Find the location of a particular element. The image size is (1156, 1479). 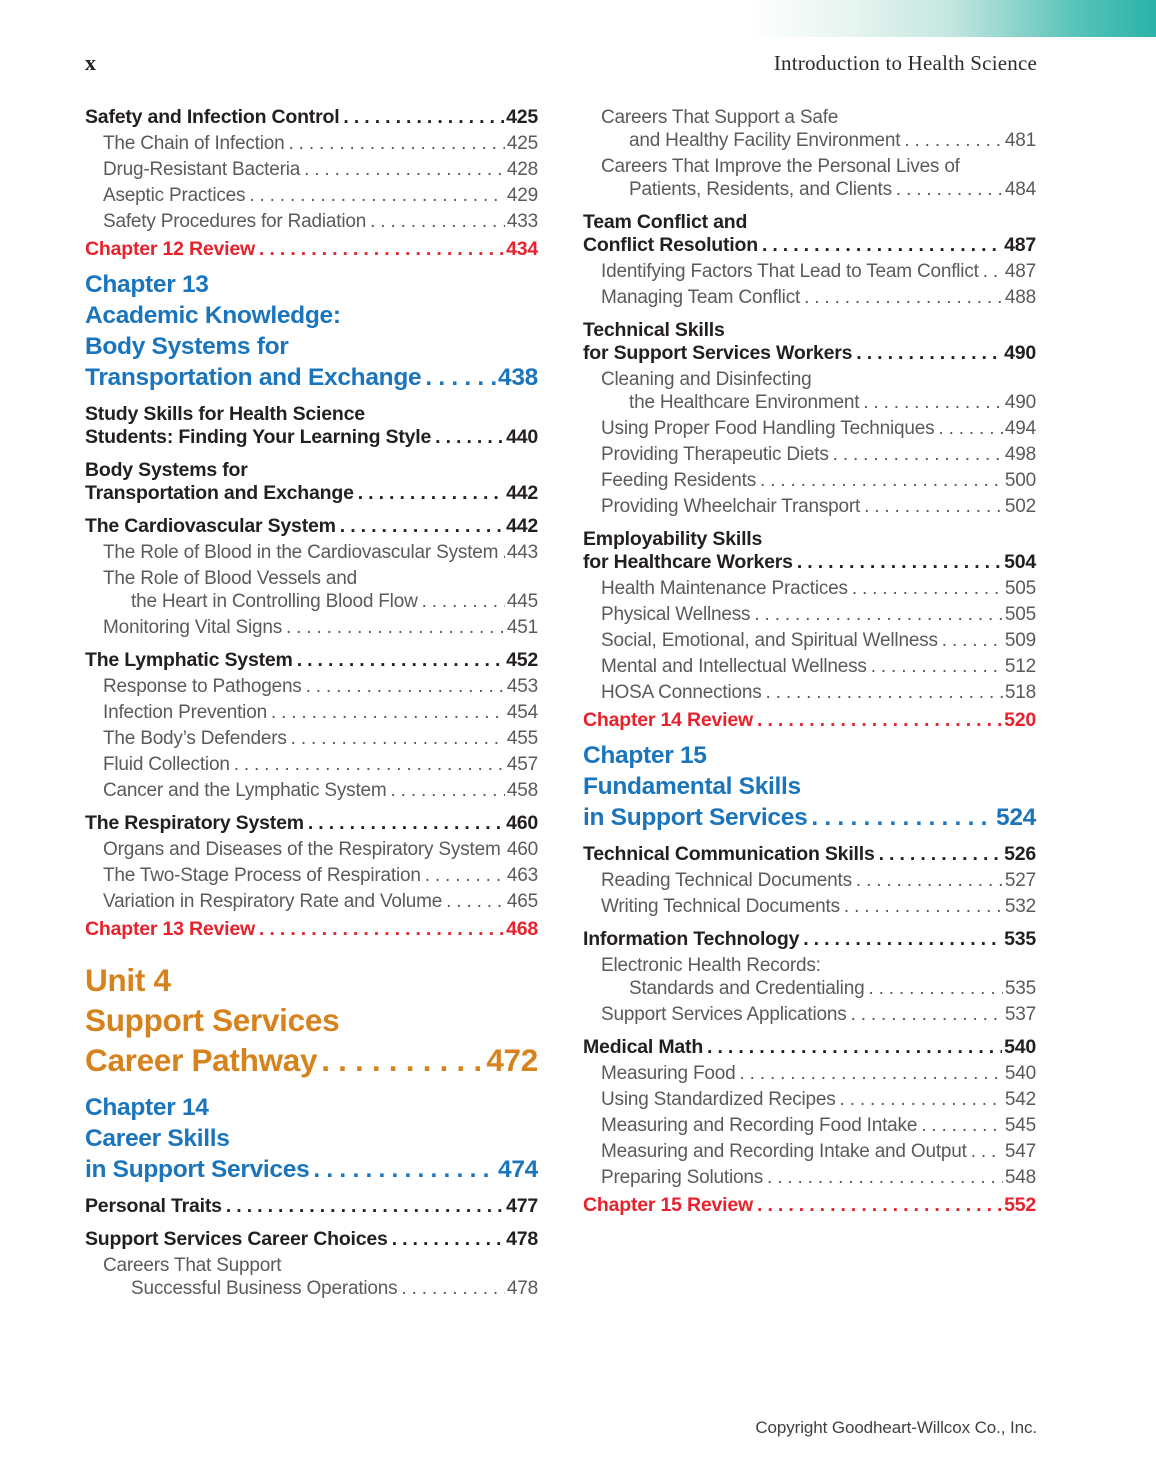

entry-title: The Cardiovascular System is located at coordinates (210, 526).